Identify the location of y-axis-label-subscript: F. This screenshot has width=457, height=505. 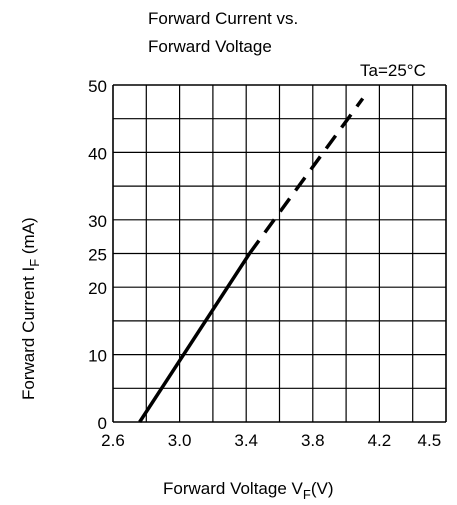
(34, 263).